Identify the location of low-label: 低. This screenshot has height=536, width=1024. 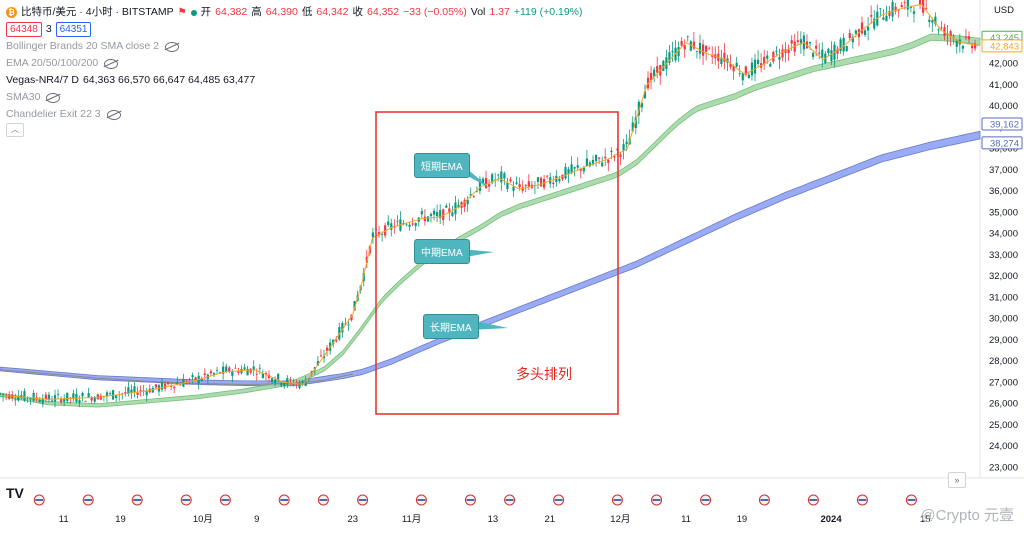
(307, 12).